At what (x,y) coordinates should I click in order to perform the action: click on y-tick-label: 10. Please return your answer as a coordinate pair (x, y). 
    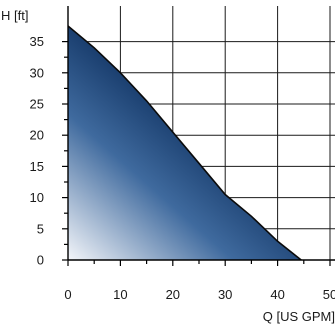
    Looking at the image, I should click on (37, 197).